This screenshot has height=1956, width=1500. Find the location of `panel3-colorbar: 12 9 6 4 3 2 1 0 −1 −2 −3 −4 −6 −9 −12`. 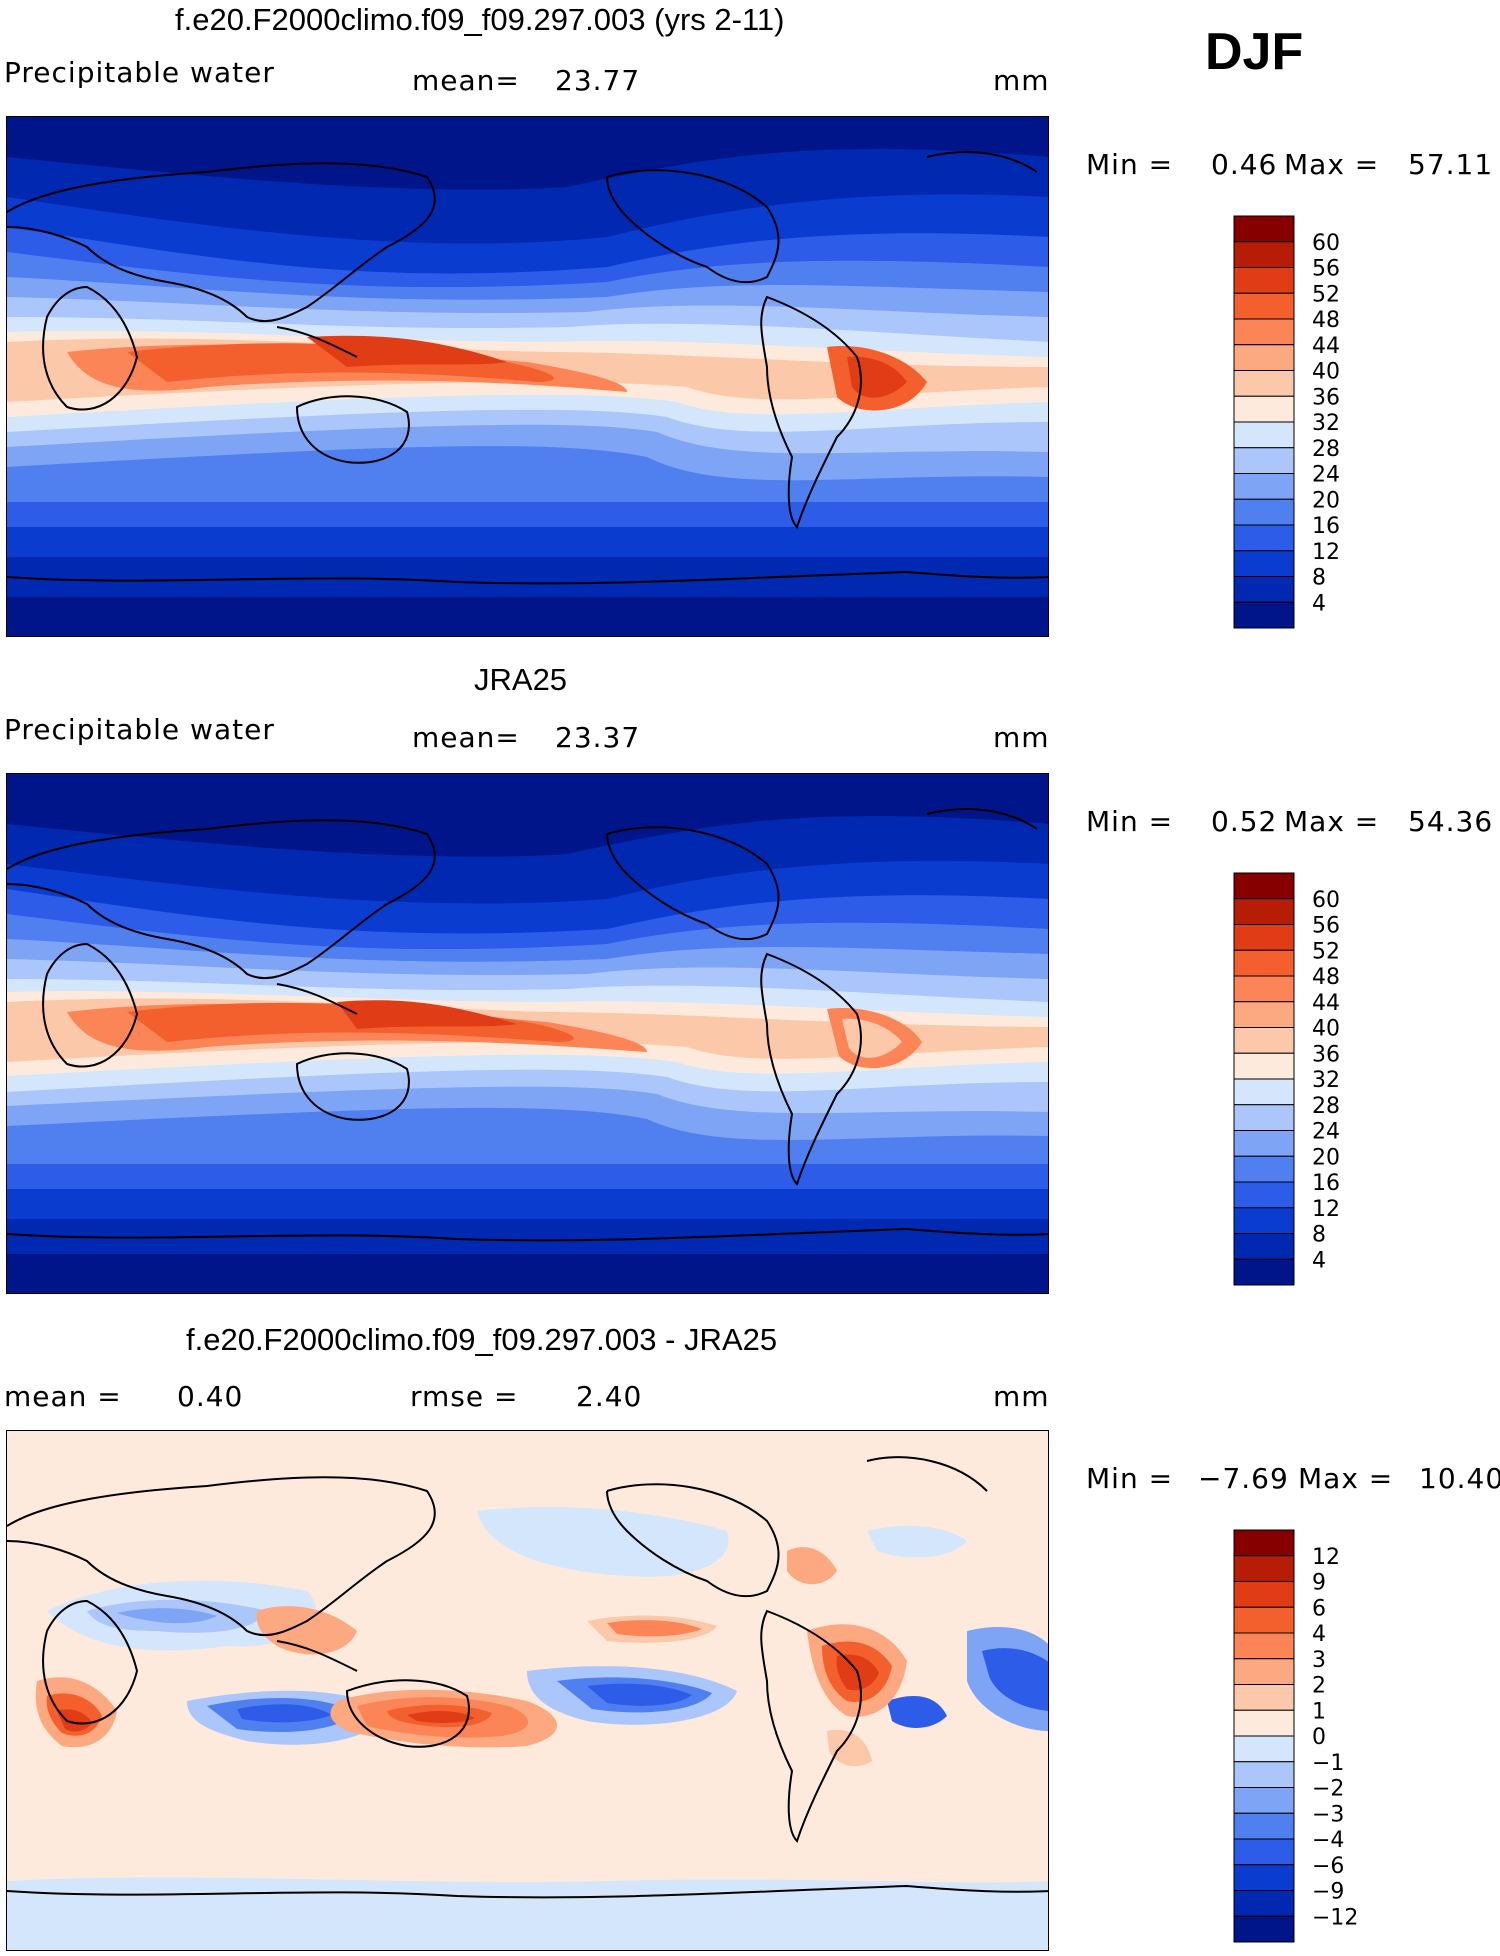

panel3-colorbar: 12 9 6 4 3 2 1 0 −1 −2 −3 −4 −6 −9 −12 is located at coordinates (1298, 1736).